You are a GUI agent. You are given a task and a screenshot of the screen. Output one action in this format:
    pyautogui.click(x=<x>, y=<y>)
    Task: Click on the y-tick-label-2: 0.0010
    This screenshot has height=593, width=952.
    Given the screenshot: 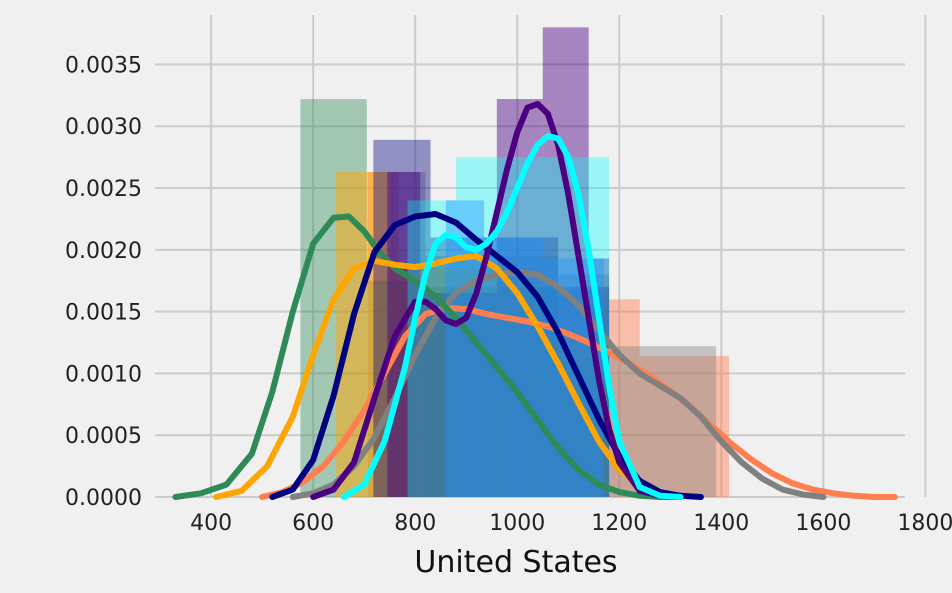 What is the action you would take?
    pyautogui.click(x=103, y=374)
    